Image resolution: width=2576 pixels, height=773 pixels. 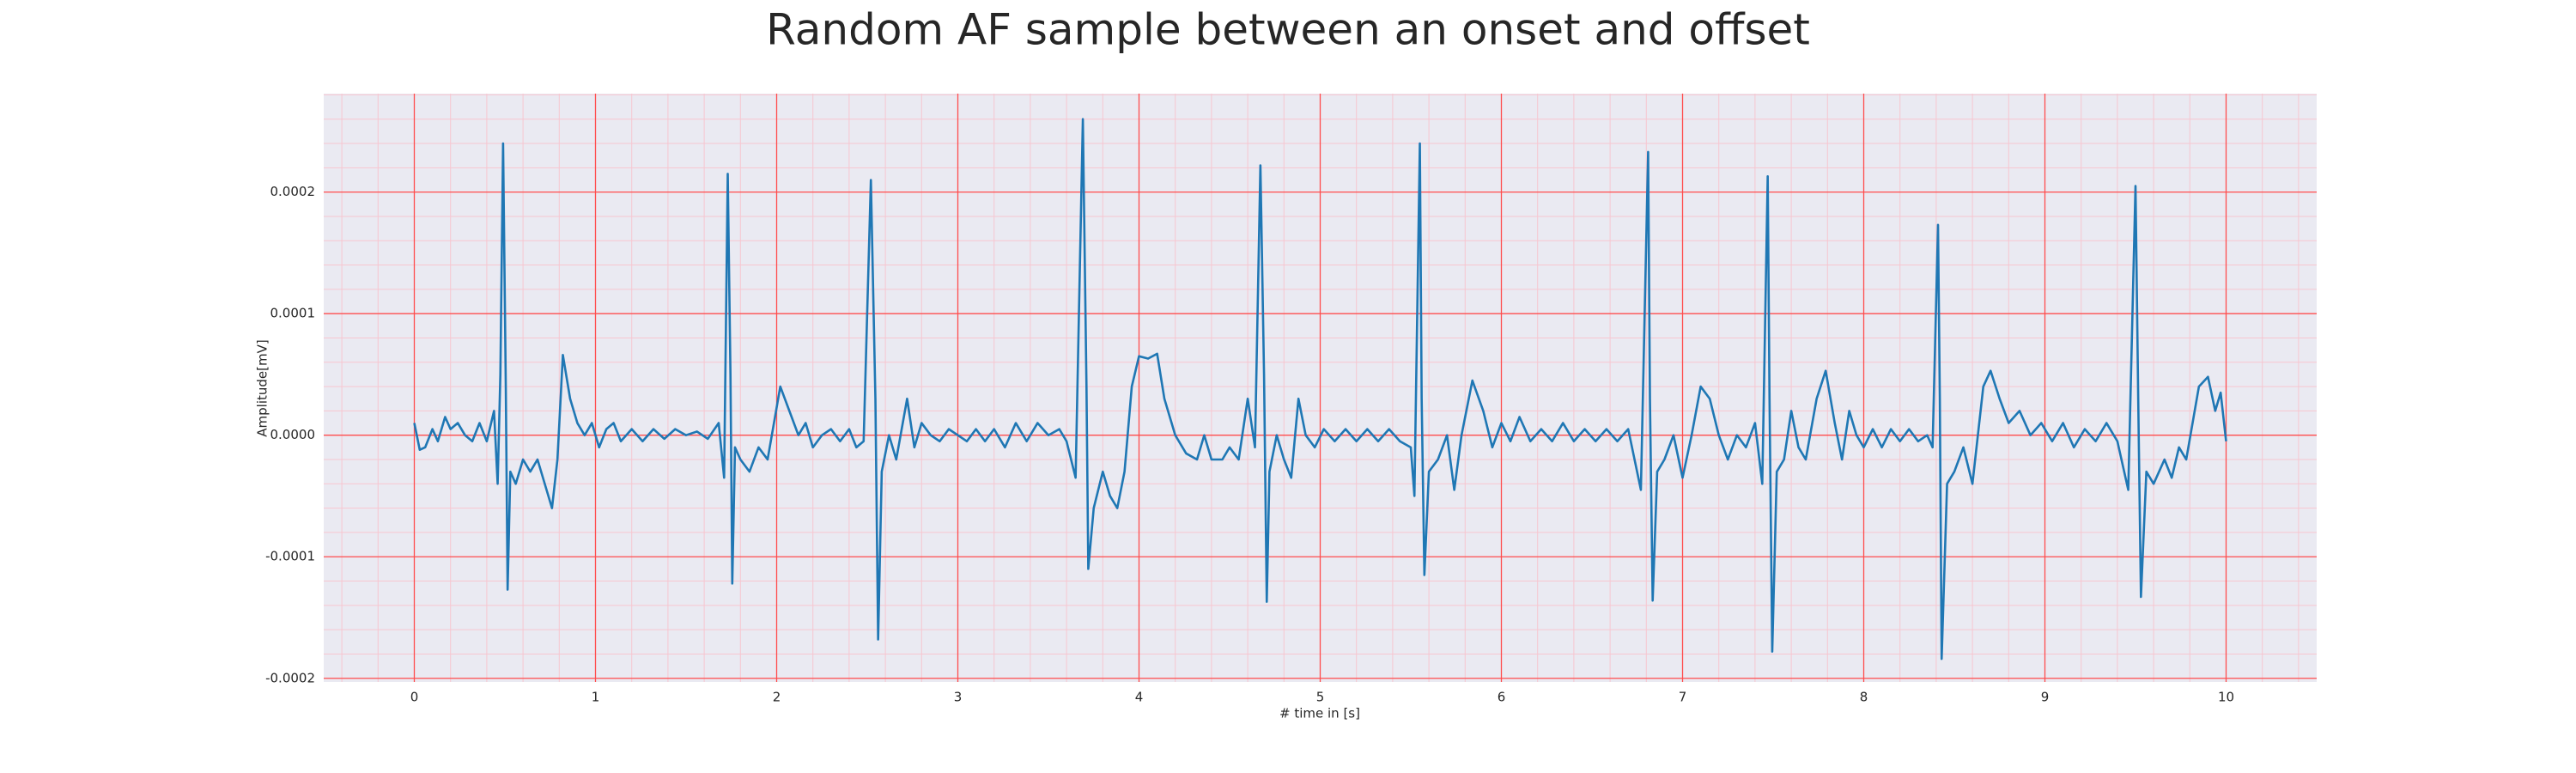 I want to click on y-tick-label: -0.0002, so click(x=290, y=677).